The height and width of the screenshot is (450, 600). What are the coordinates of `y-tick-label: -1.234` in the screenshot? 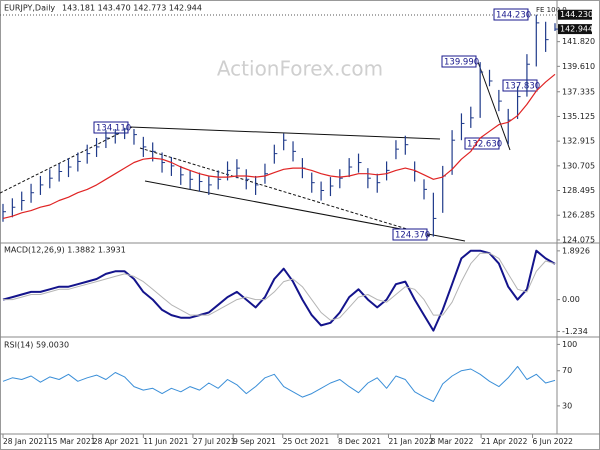 It's located at (575, 331).